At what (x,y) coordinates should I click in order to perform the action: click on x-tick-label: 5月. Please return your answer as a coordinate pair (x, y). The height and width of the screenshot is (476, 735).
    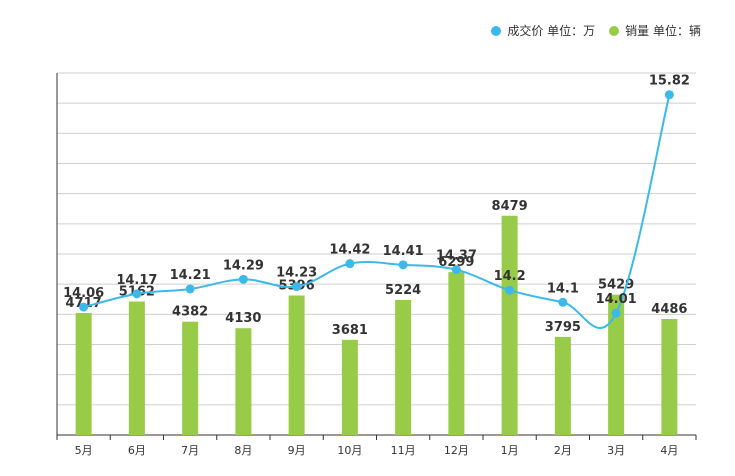
    Looking at the image, I should click on (84, 450).